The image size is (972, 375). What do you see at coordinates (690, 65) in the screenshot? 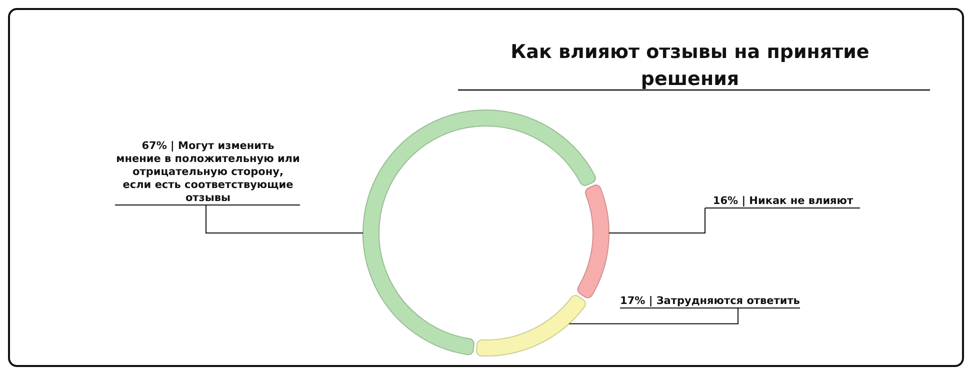
I see `chart-title: Как влияют отзывы на принятие решения` at bounding box center [690, 65].